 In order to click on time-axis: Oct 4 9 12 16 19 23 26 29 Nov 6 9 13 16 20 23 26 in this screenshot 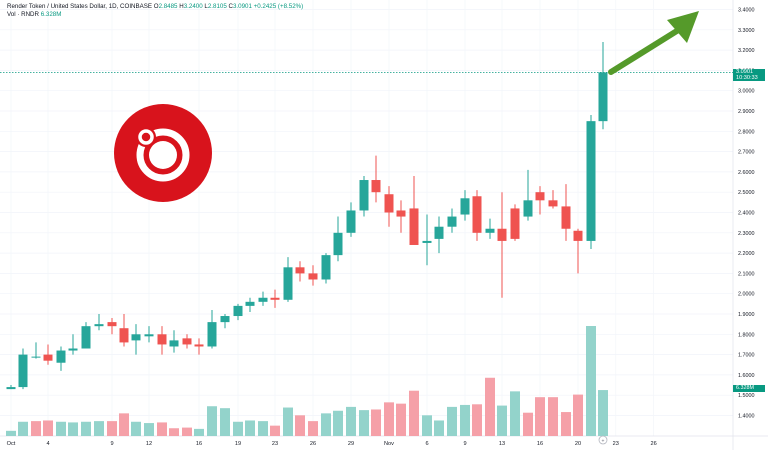, I will do `click(332, 444)`.